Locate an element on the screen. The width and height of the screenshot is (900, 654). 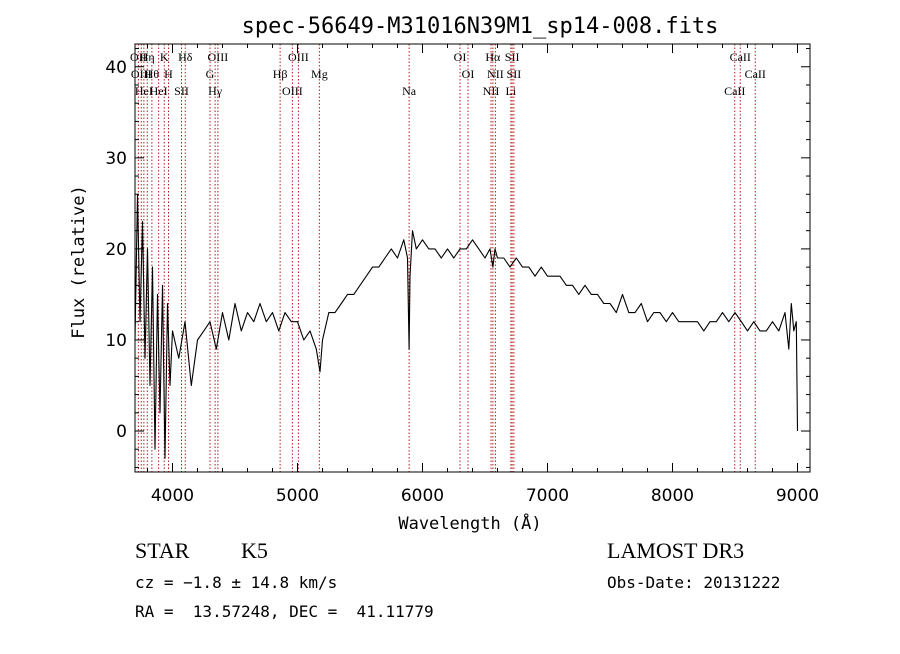
y-axis-label: Flux (relative) is located at coordinates (79, 262).